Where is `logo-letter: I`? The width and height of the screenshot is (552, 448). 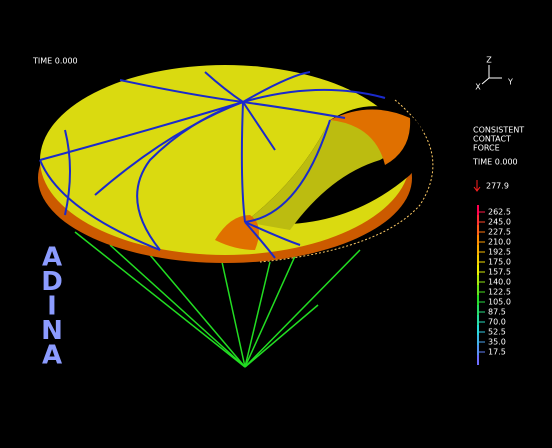
logo-letter: I is located at coordinates (52, 307).